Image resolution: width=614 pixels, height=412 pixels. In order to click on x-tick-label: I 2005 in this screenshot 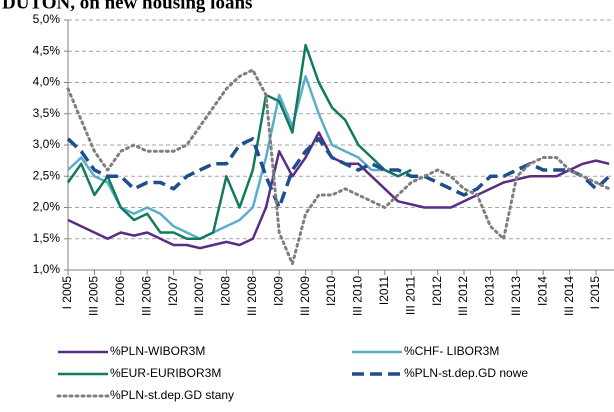, I will do `click(67, 293)`.